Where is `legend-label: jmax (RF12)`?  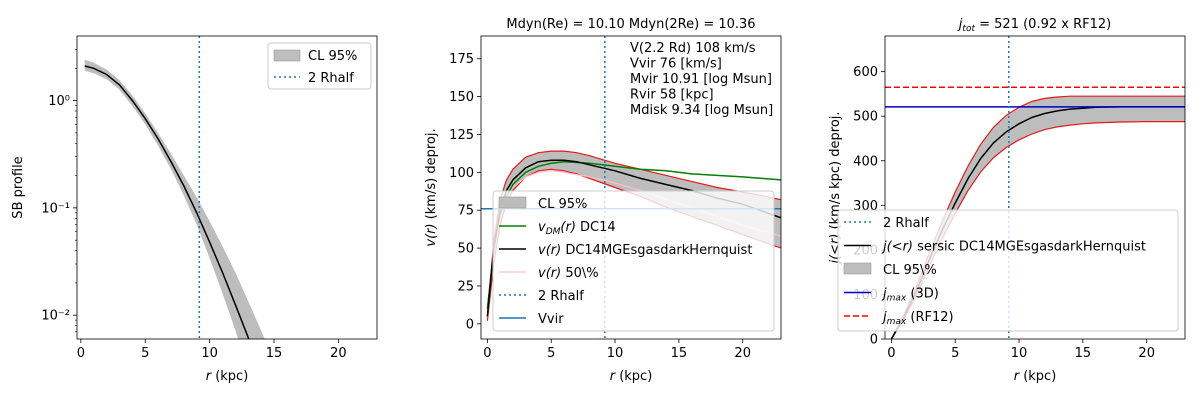 legend-label: jmax (RF12) is located at coordinates (917, 318).